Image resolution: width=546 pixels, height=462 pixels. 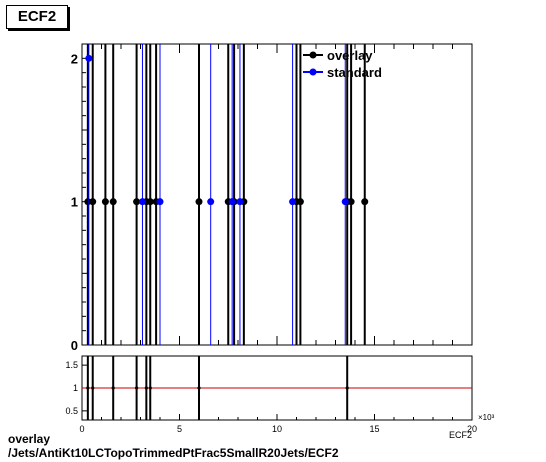 I want to click on ratio-y-tick-label: 0.5, so click(x=71, y=411).